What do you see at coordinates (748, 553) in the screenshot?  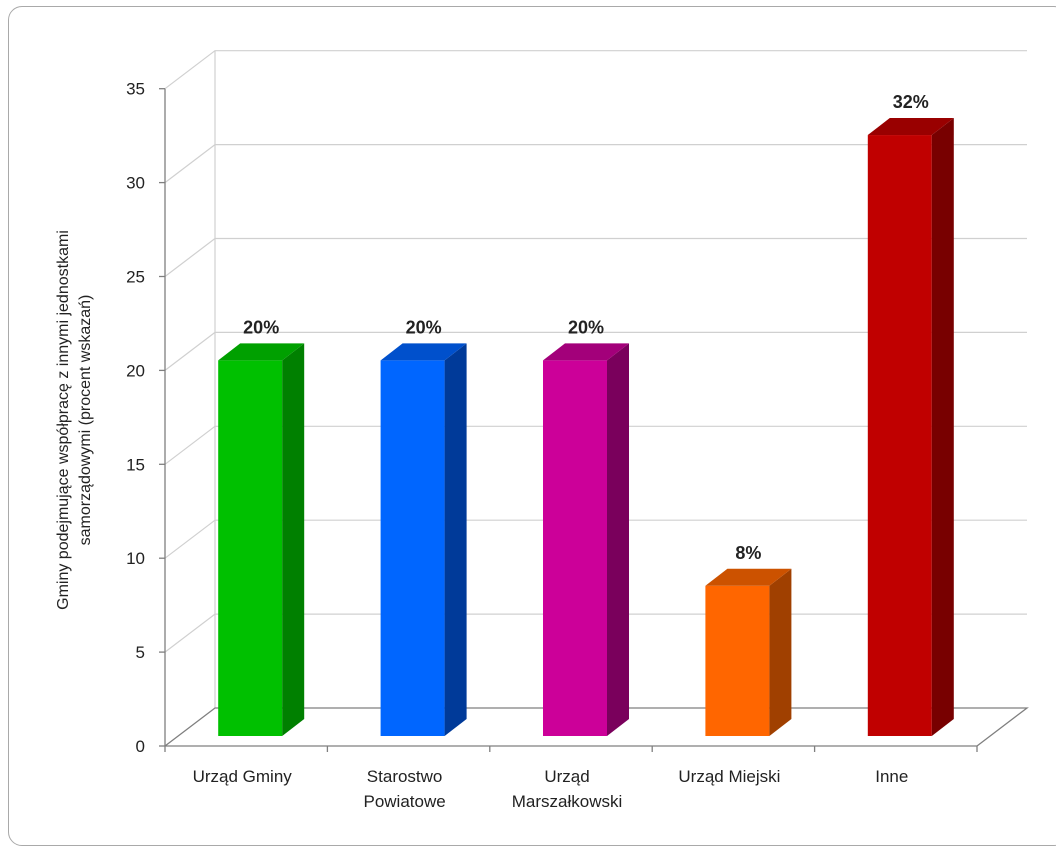 I see `data-label: 8%` at bounding box center [748, 553].